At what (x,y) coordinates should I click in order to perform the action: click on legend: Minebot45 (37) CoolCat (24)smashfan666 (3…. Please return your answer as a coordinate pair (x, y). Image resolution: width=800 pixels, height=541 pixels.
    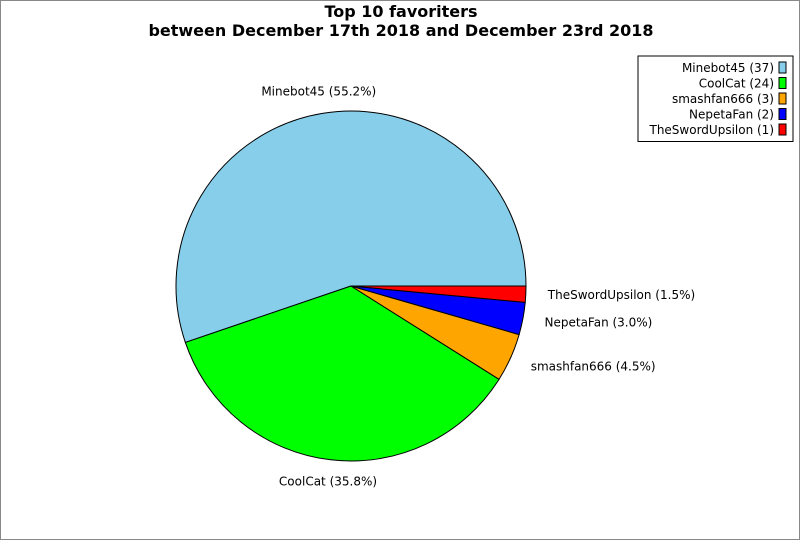
    Looking at the image, I should click on (715, 98).